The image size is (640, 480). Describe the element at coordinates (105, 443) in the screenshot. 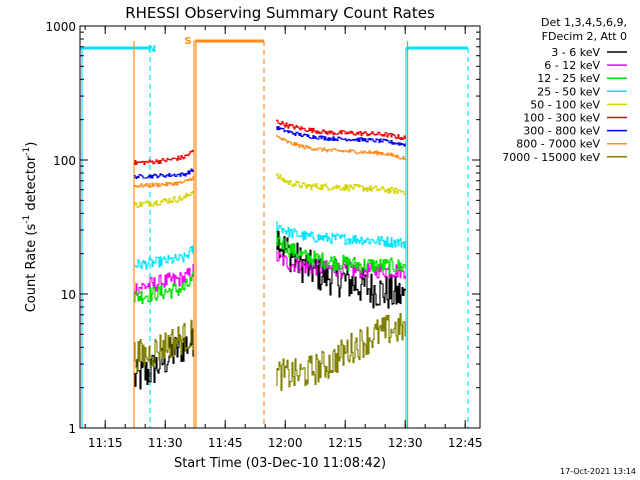

I see `x-tick-label-0: 11:15` at that location.